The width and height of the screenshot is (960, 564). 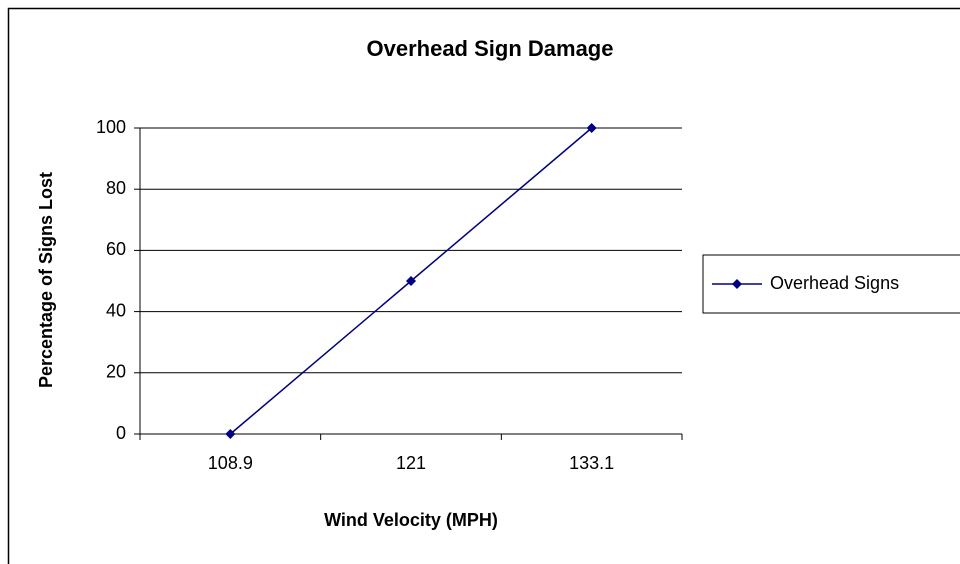 I want to click on y-axis-label: Percentage of Signs Lost, so click(x=46, y=280).